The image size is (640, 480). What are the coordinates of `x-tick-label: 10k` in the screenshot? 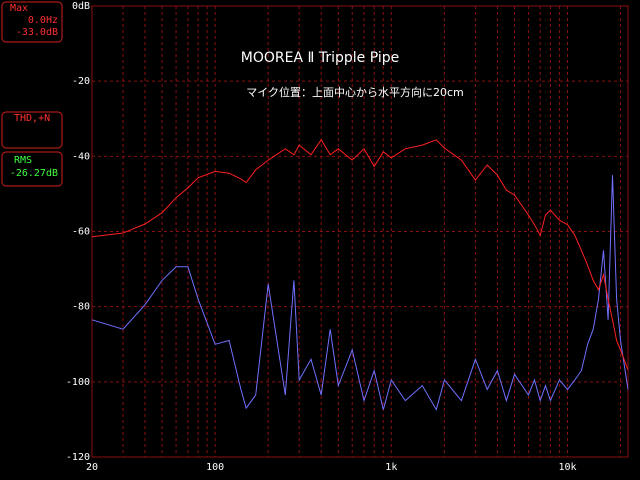 It's located at (567, 467).